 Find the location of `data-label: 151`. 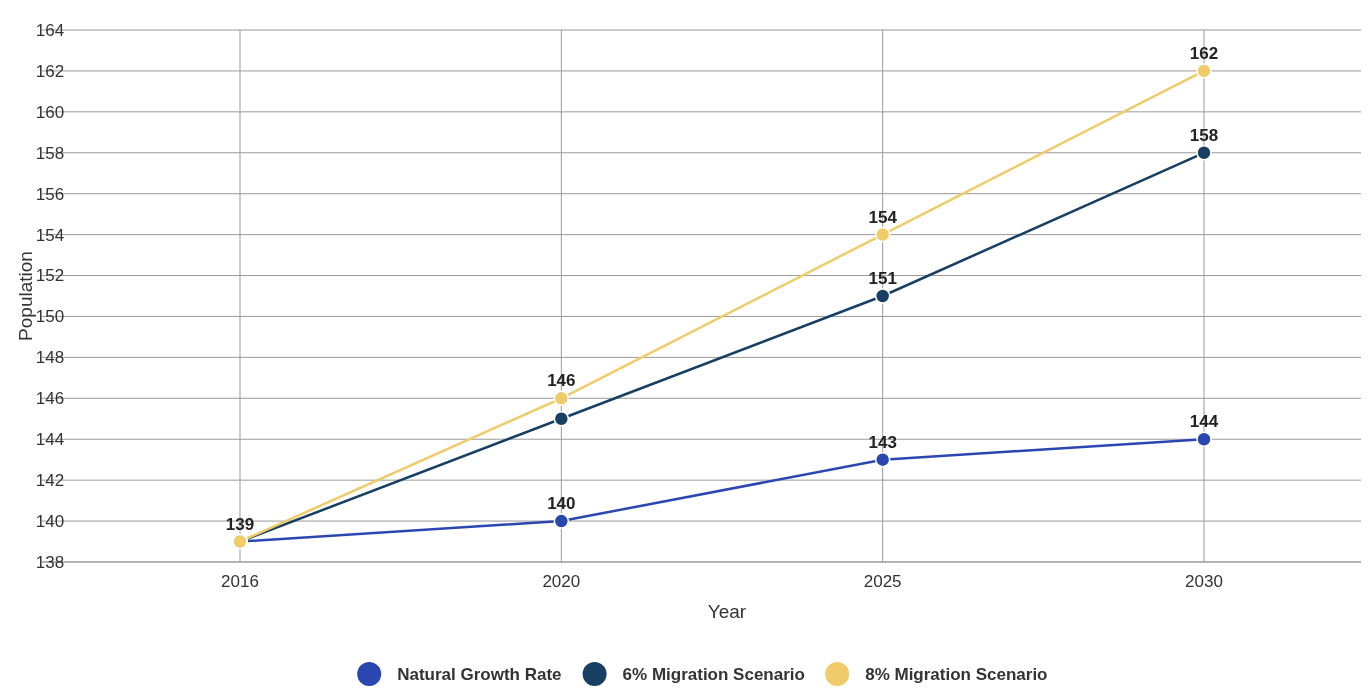

data-label: 151 is located at coordinates (882, 278).